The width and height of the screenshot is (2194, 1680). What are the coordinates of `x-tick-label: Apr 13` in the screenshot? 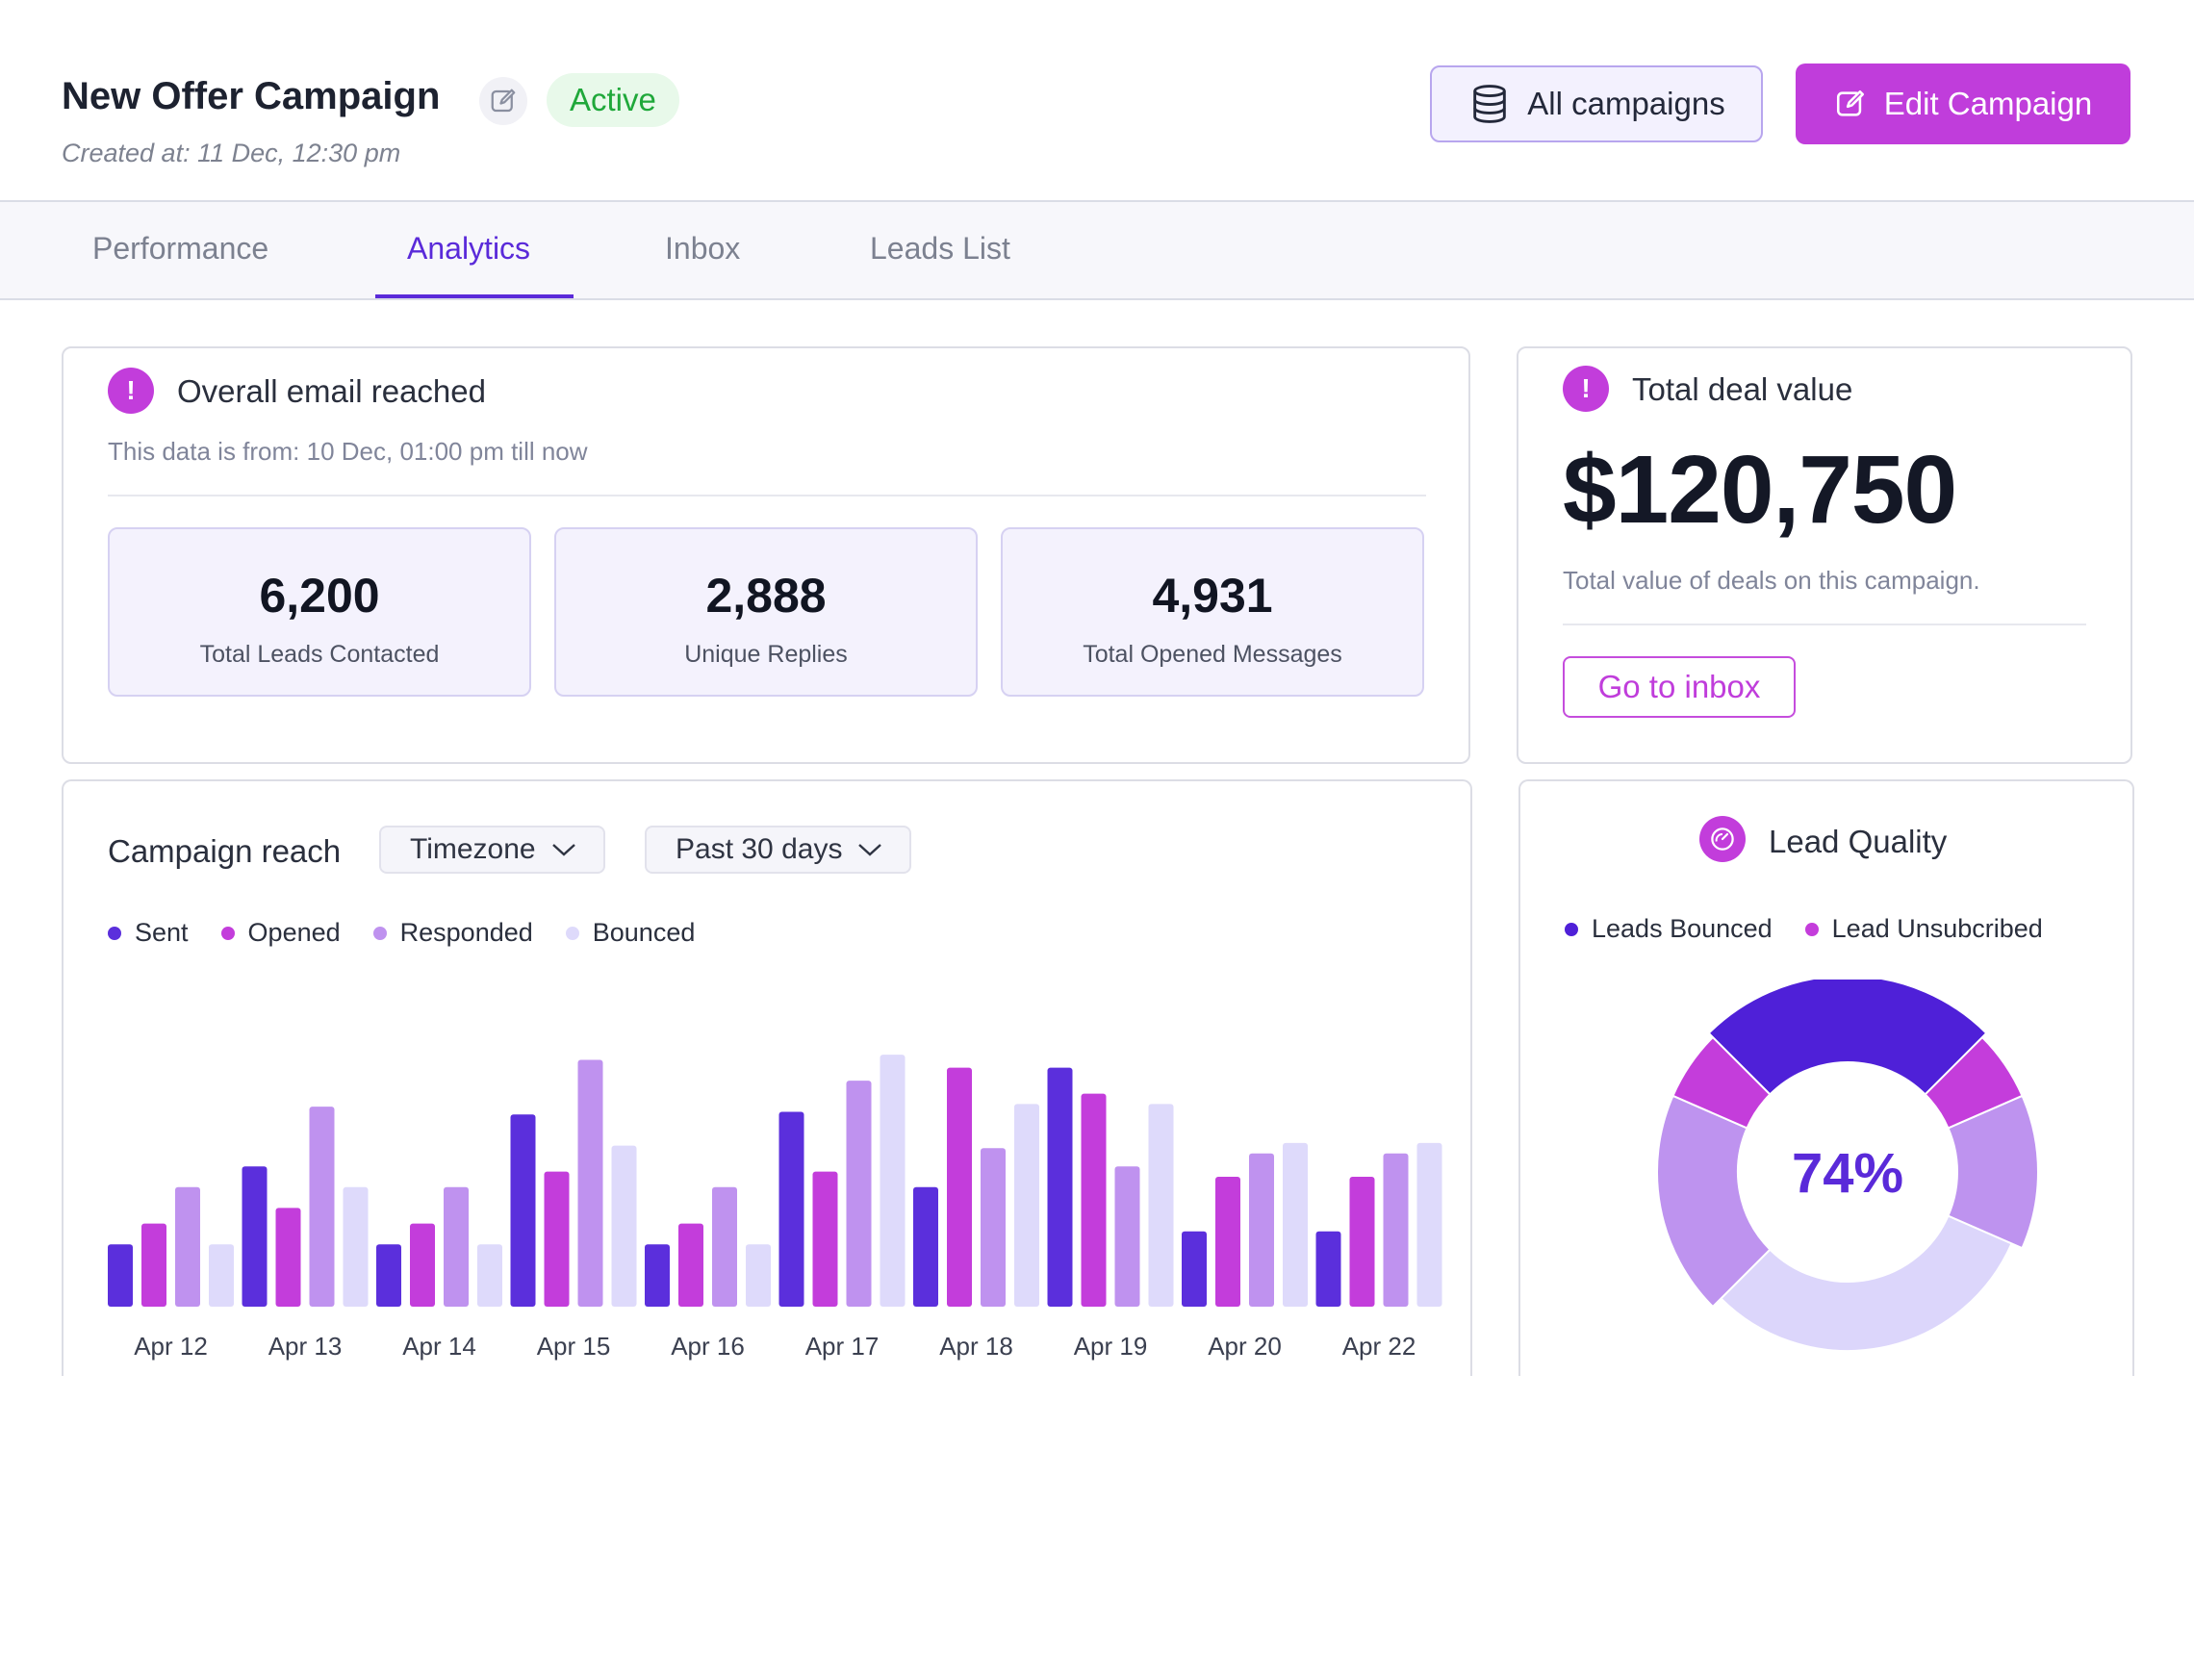 It's located at (305, 1347).